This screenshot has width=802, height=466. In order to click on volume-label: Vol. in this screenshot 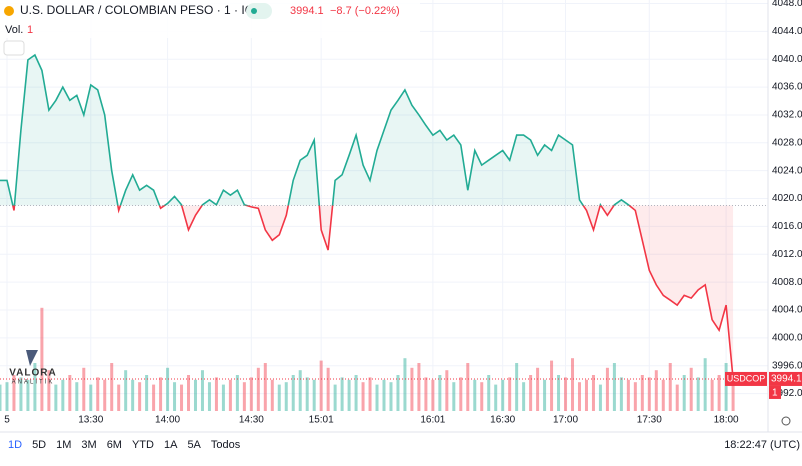, I will do `click(14, 30)`.